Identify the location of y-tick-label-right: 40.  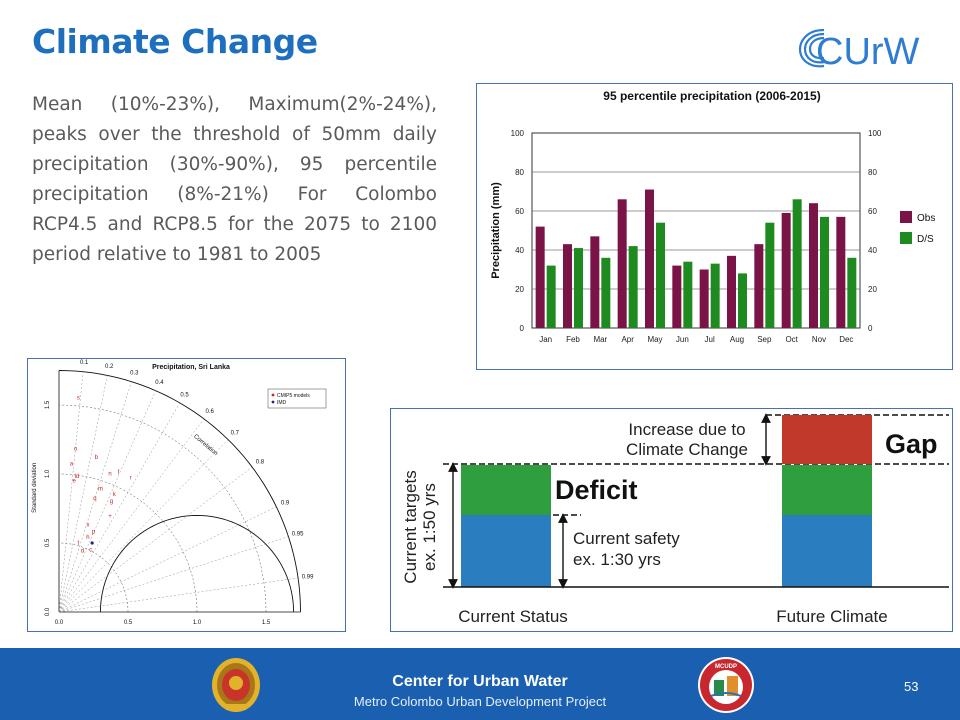
(872, 250).